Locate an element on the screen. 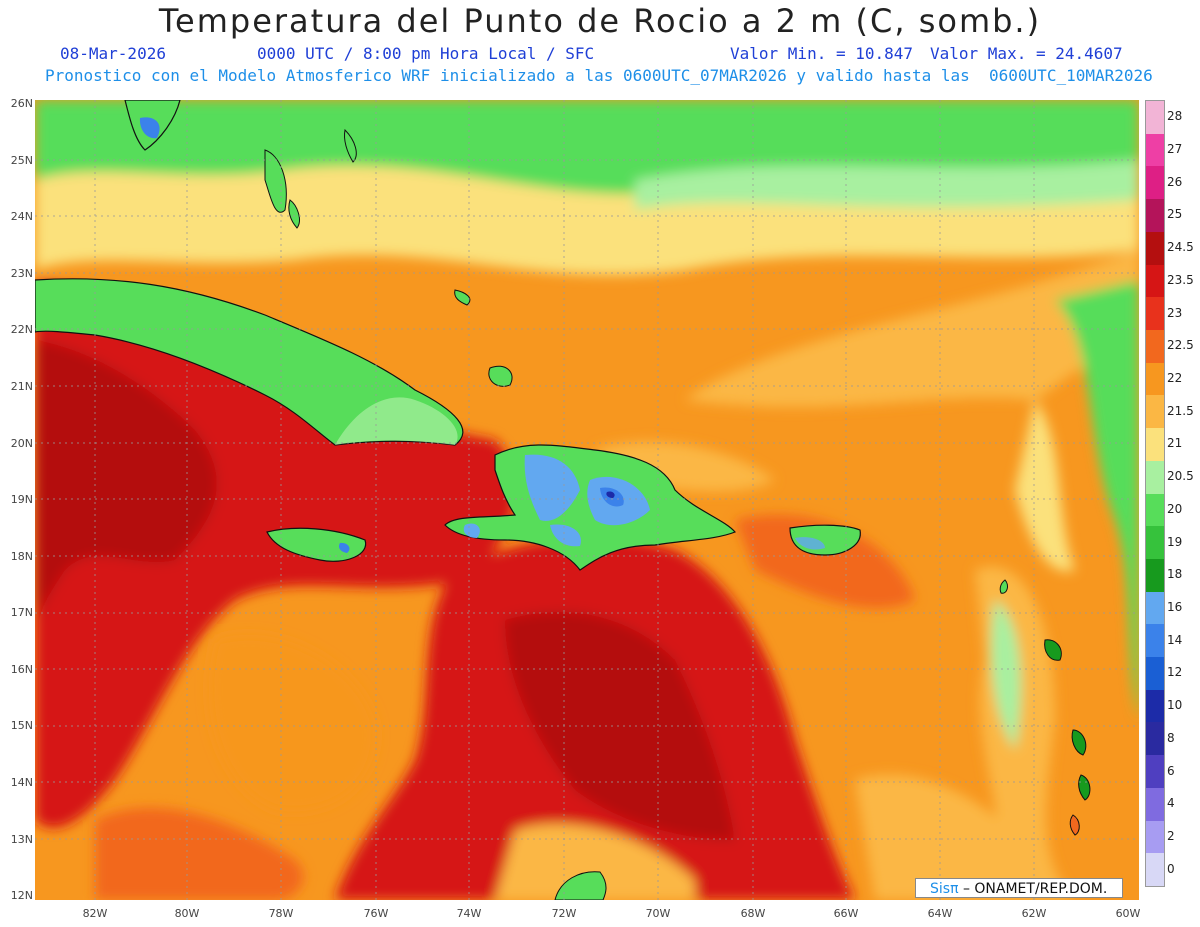 The image size is (1200, 927). colorbar-label: 25 is located at coordinates (1175, 214).